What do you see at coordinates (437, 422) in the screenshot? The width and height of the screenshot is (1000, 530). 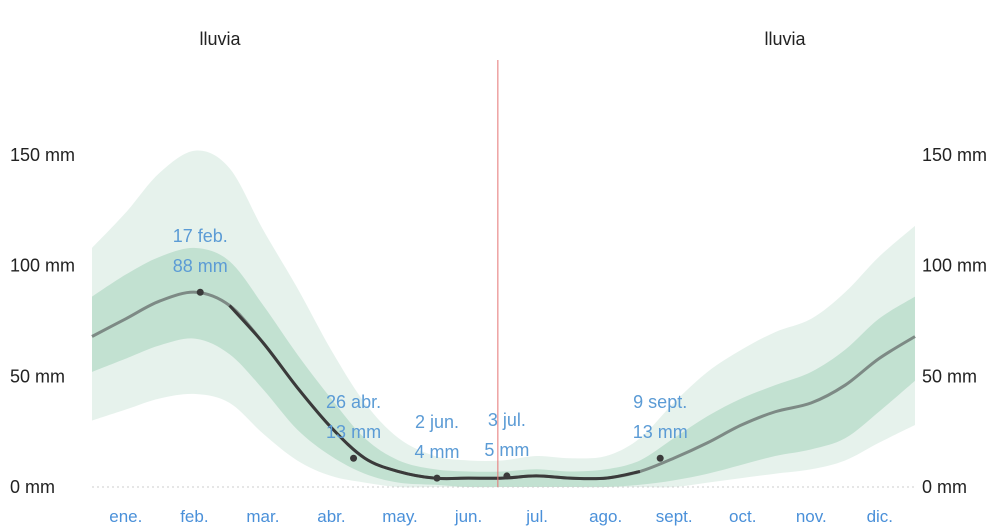 I see `annotation-date-2: 2 jun.` at bounding box center [437, 422].